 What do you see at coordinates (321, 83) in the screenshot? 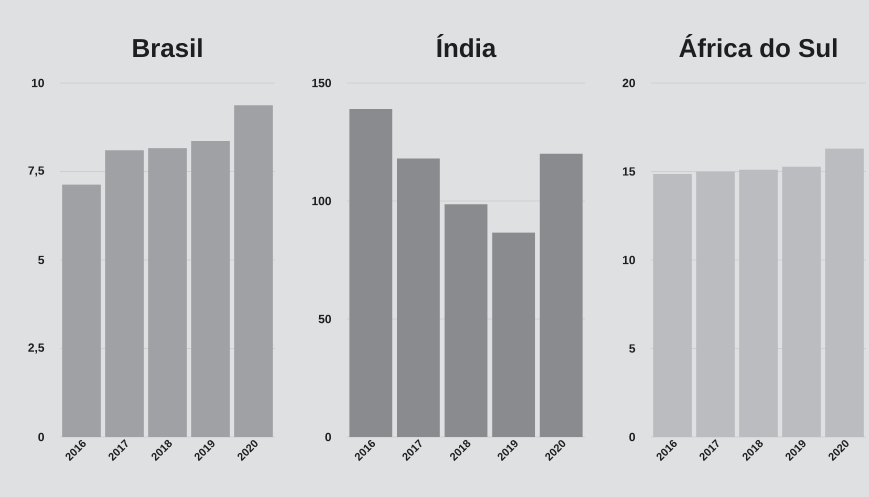
I see `y-tick-label: 150` at bounding box center [321, 83].